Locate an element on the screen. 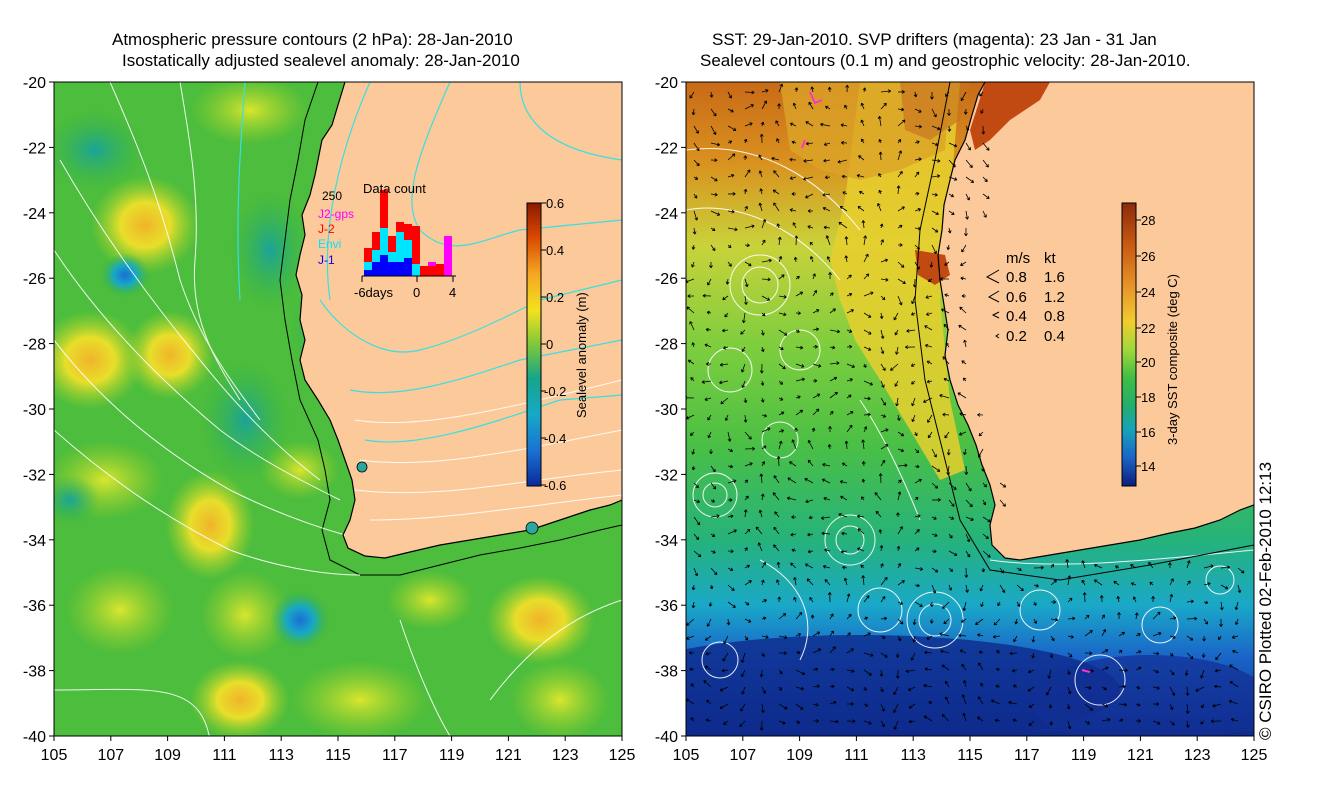  left-xtick-label: 109 is located at coordinates (167, 755).